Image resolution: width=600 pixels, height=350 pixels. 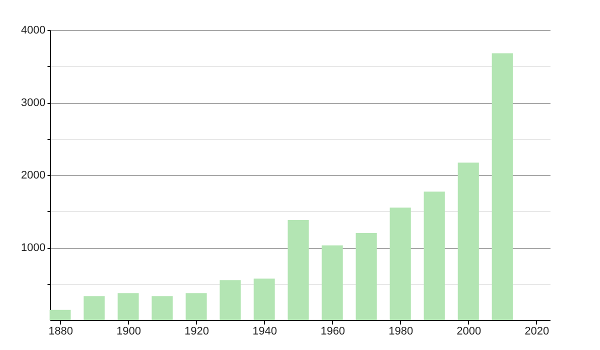 I want to click on x-tick-label: 1900, so click(x=128, y=332).